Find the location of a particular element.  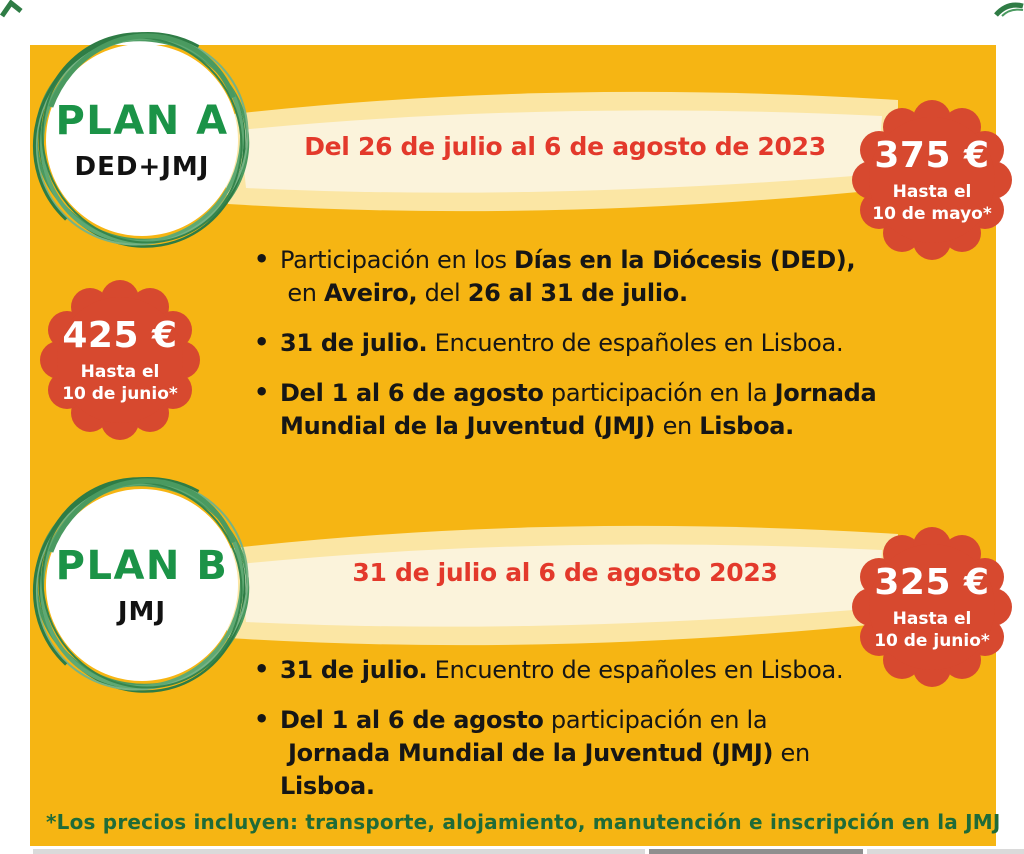

price-text: 325 € is located at coordinates (932, 582).